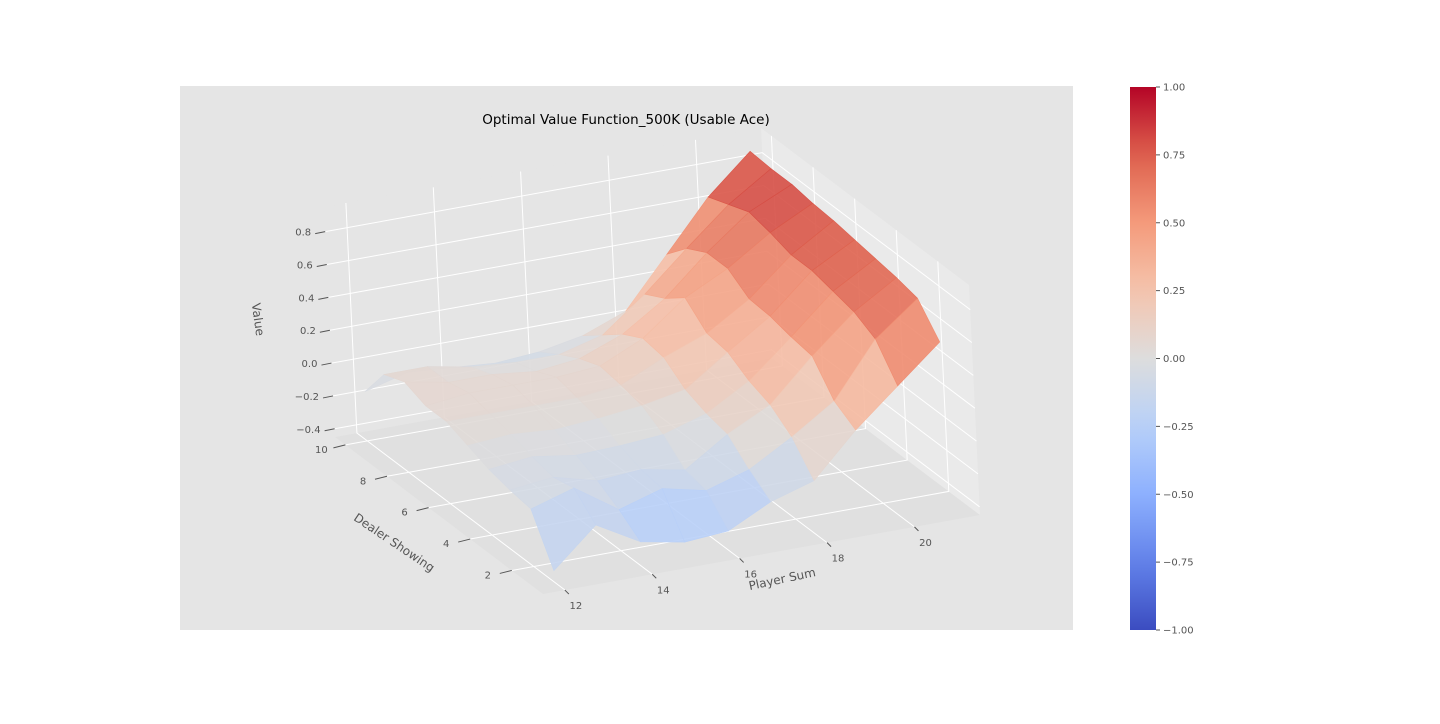 Image resolution: width=1440 pixels, height=724 pixels. What do you see at coordinates (363, 481) in the screenshot?
I see `y-tick-label: 8` at bounding box center [363, 481].